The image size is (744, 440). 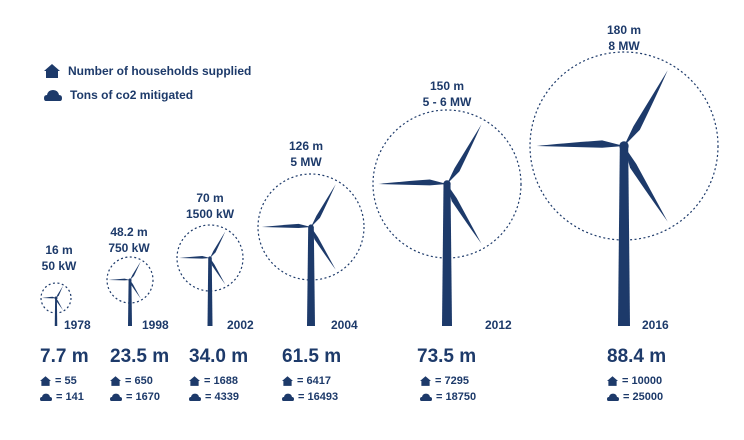 I want to click on households-value: = 10000, so click(x=642, y=381).